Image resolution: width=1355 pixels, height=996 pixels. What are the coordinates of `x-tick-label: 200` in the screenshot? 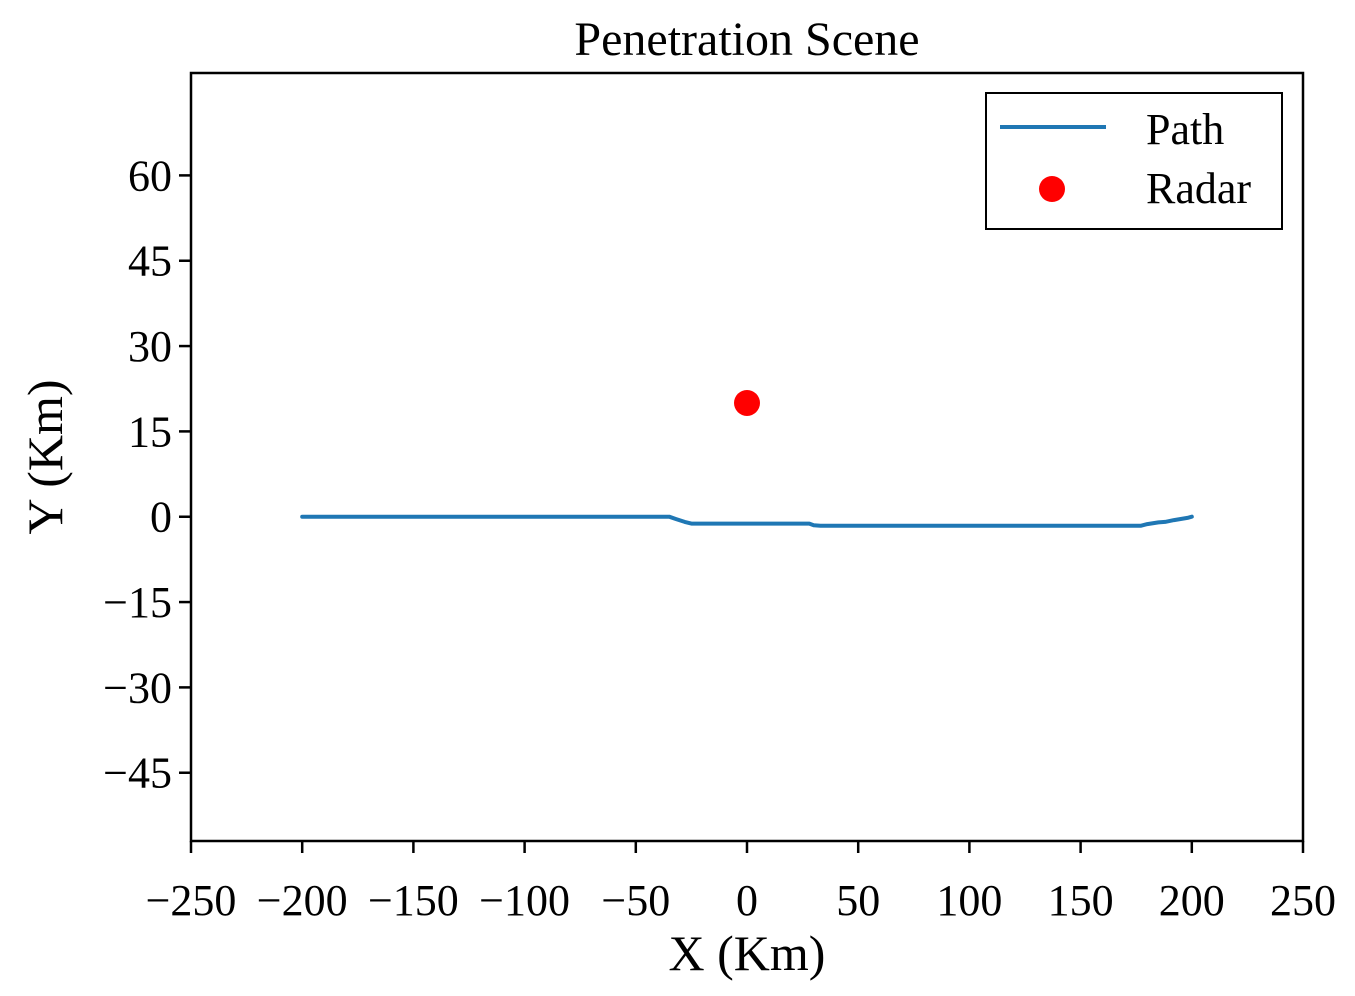 It's located at (1192, 900).